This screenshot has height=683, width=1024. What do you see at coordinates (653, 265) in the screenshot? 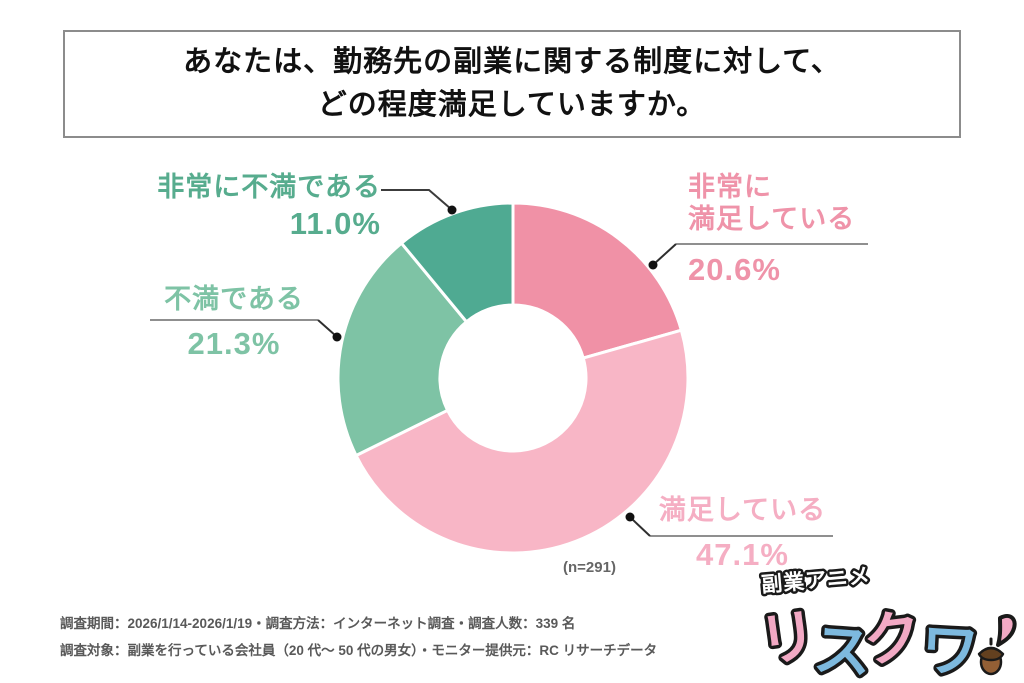
I see `leader-dot-very-satisfied` at bounding box center [653, 265].